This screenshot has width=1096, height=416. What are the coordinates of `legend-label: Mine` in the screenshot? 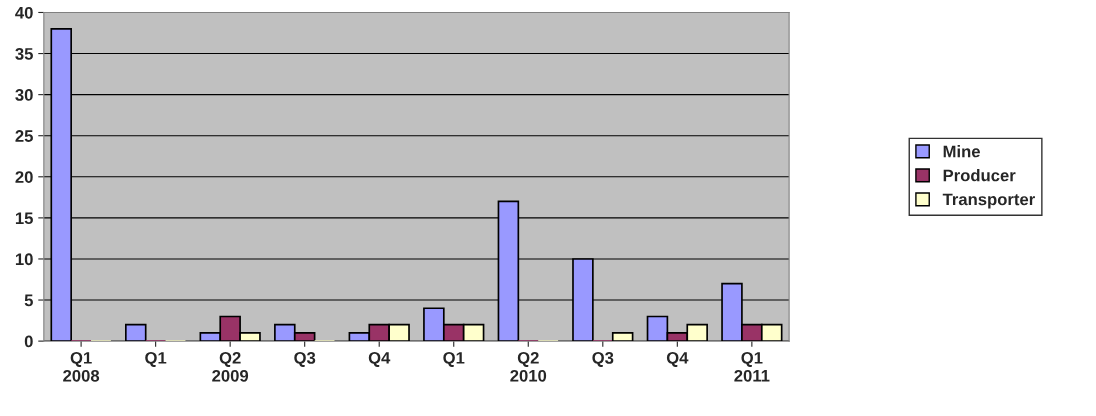 It's located at (961, 151).